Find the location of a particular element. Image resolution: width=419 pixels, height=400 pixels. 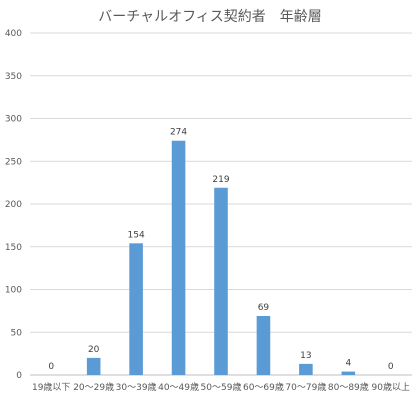

chart-title: バーチャルオフィス契約者 年齢層 is located at coordinates (210, 17).